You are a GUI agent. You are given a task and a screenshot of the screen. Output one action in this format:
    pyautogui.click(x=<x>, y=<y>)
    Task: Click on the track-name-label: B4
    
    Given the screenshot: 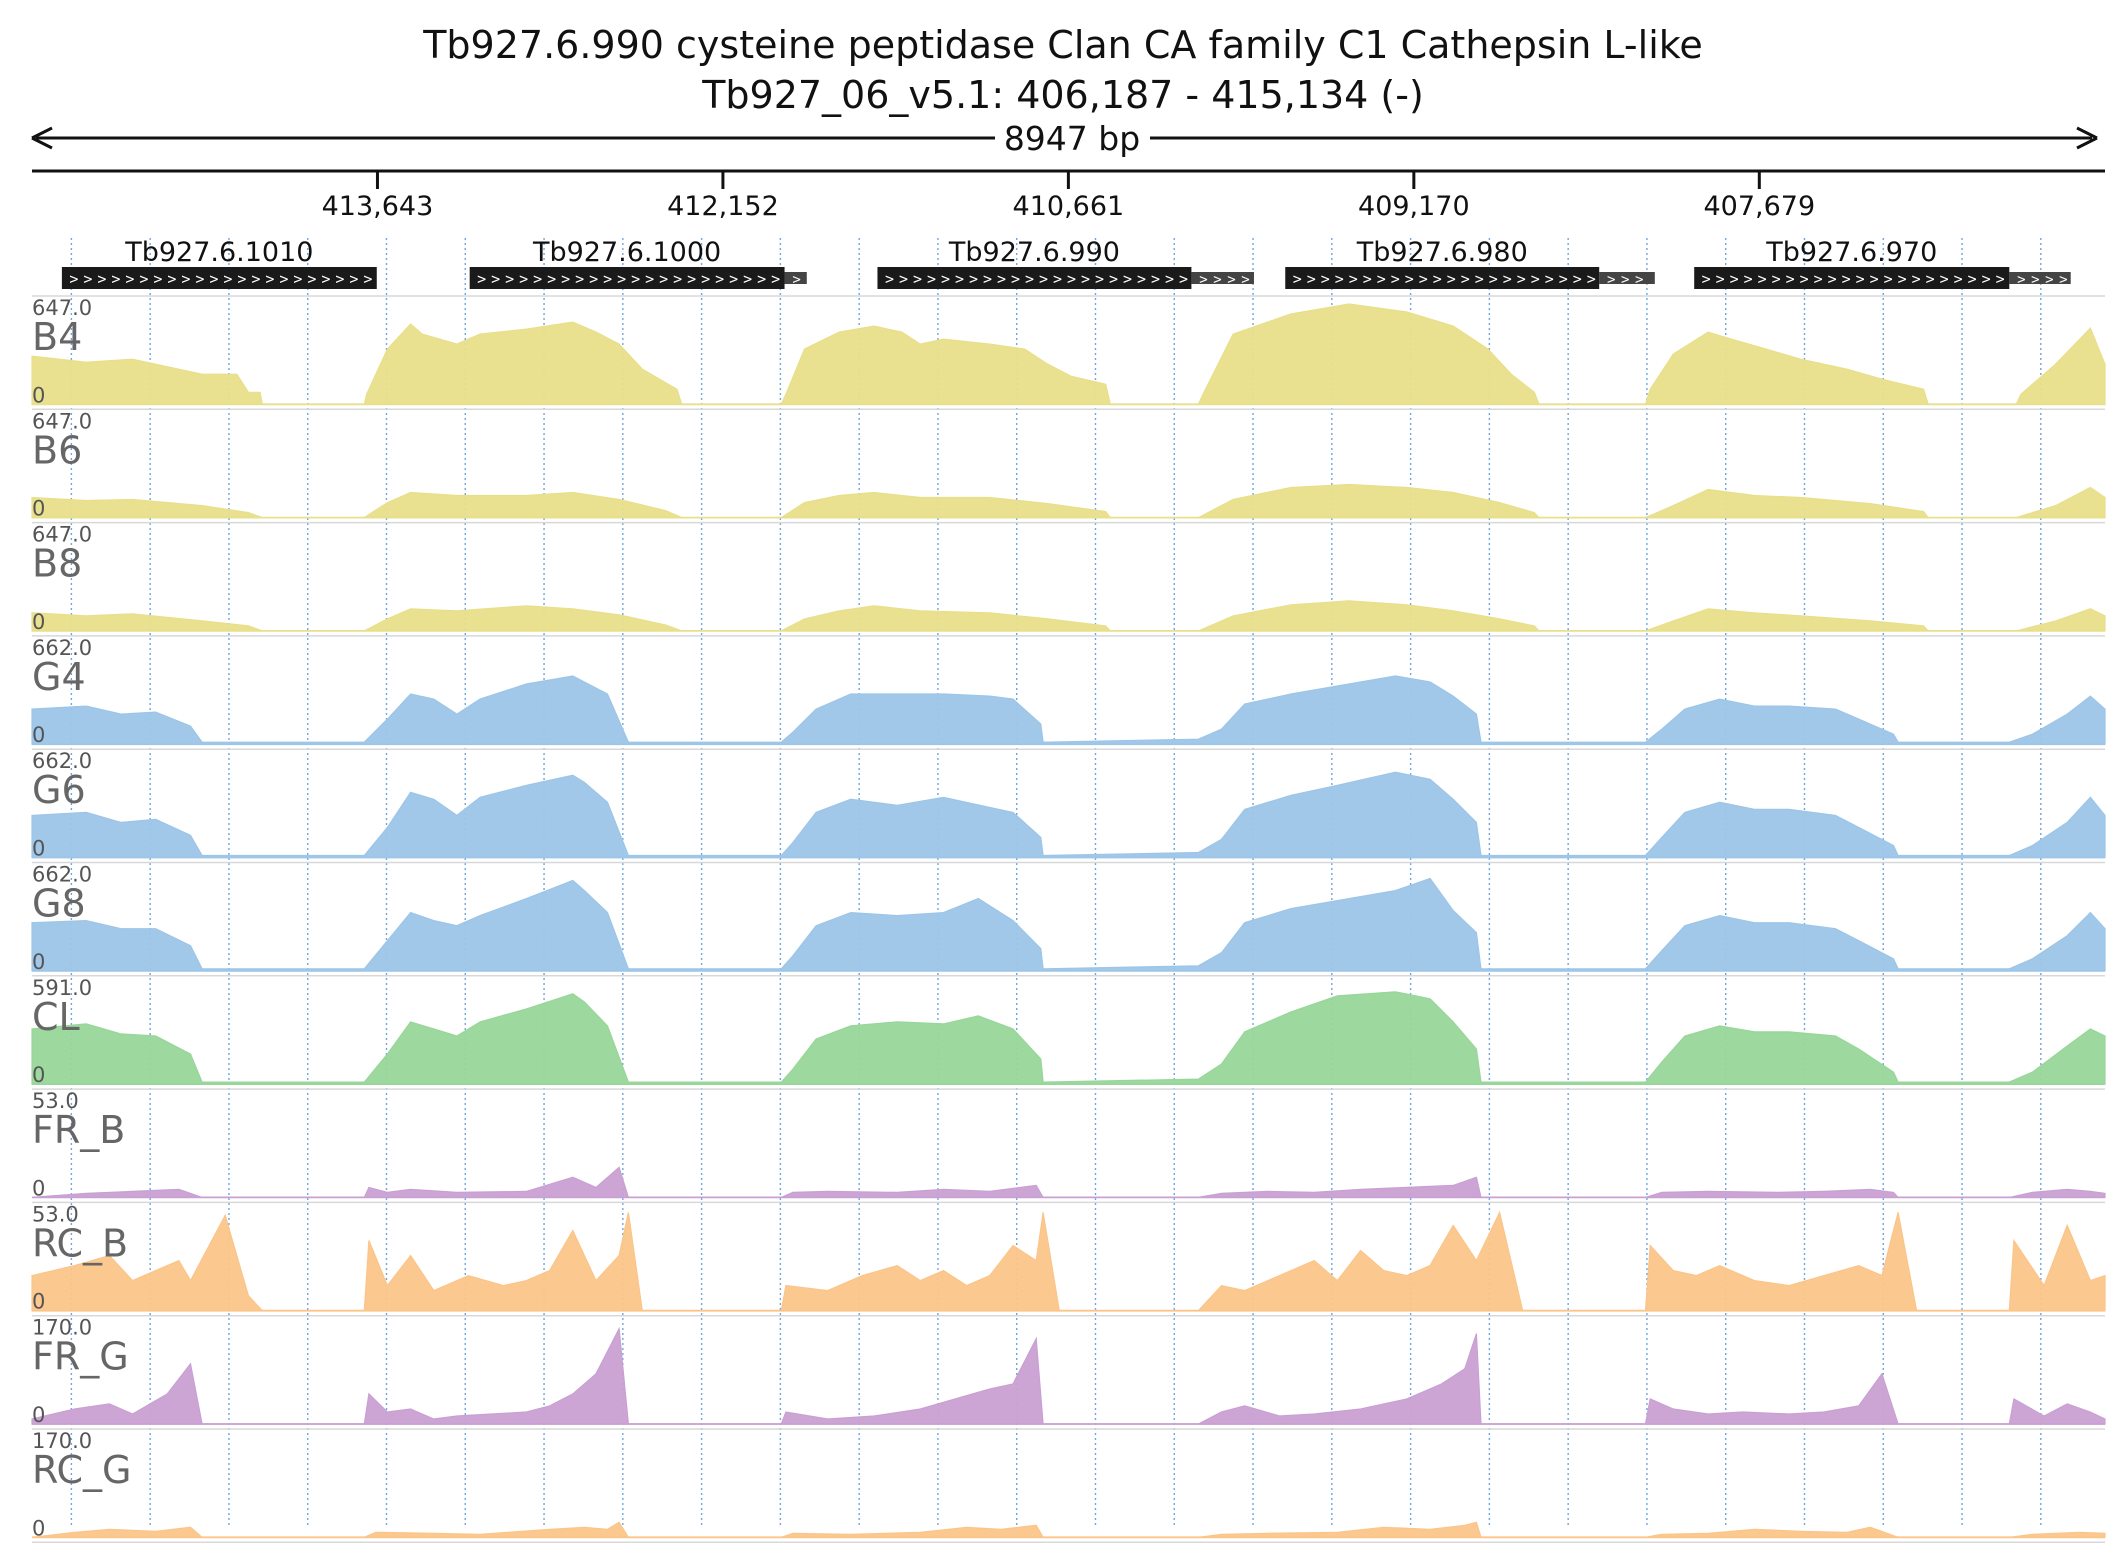 What is the action you would take?
    pyautogui.click(x=57, y=337)
    